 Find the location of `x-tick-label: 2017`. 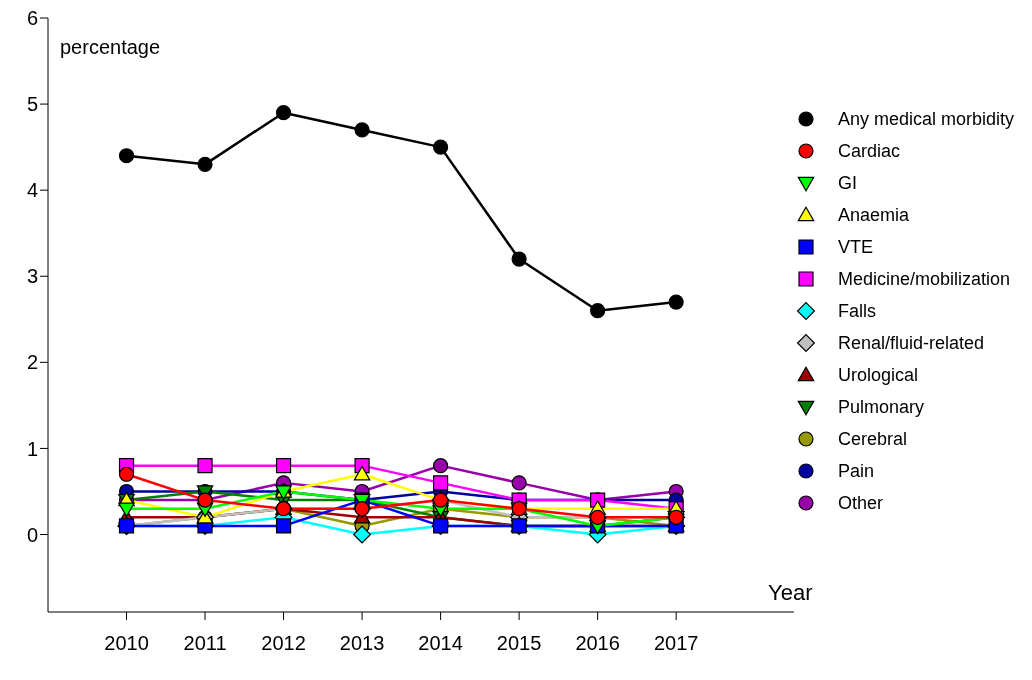

x-tick-label: 2017 is located at coordinates (676, 643).